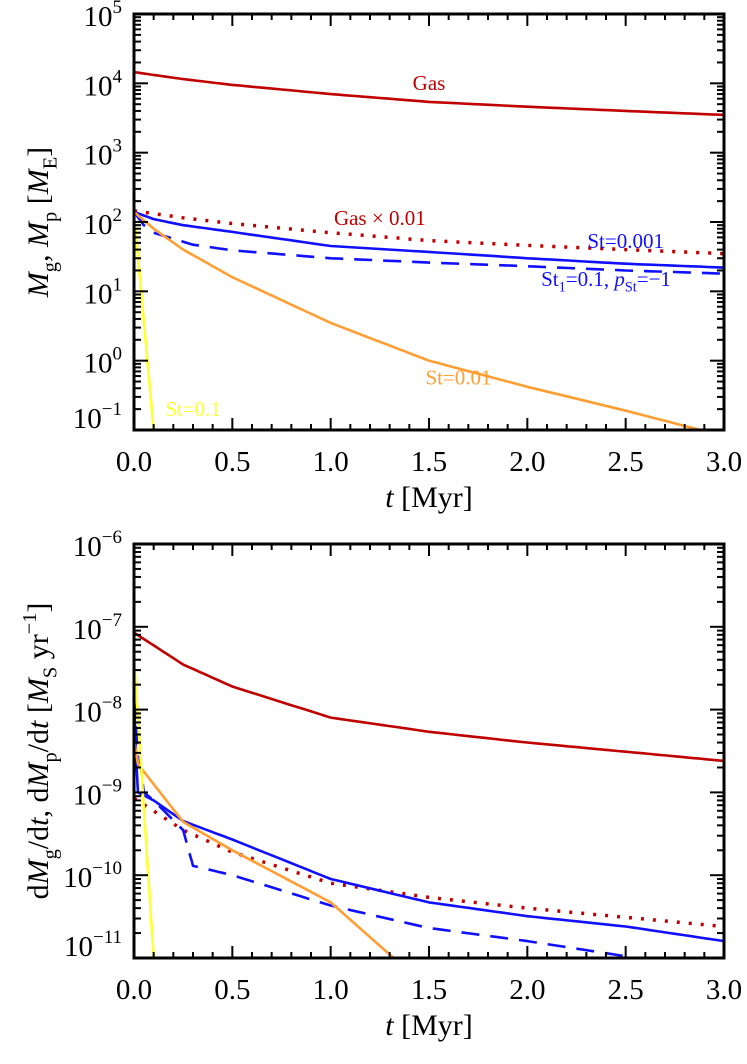  I want to click on series-annotation: St=0.1, so click(193, 409).